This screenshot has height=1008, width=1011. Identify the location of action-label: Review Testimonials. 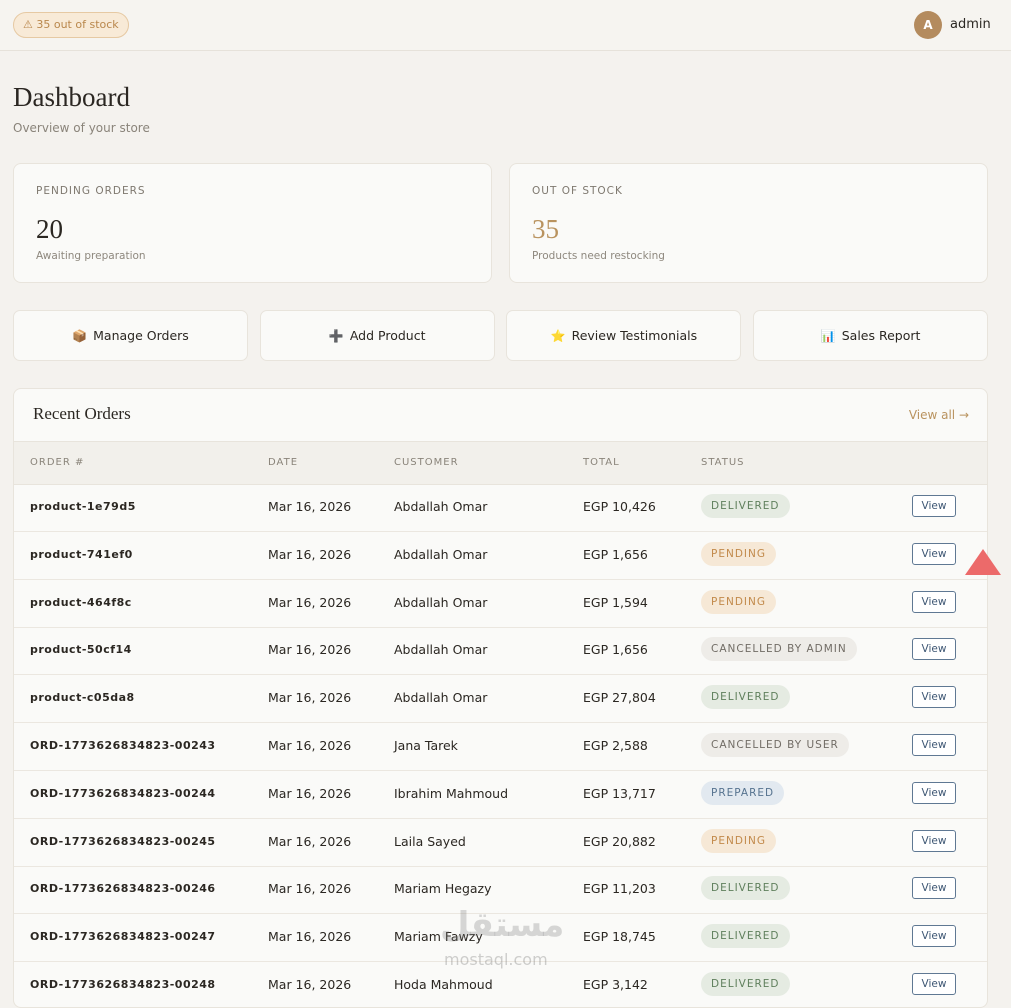
(634, 335).